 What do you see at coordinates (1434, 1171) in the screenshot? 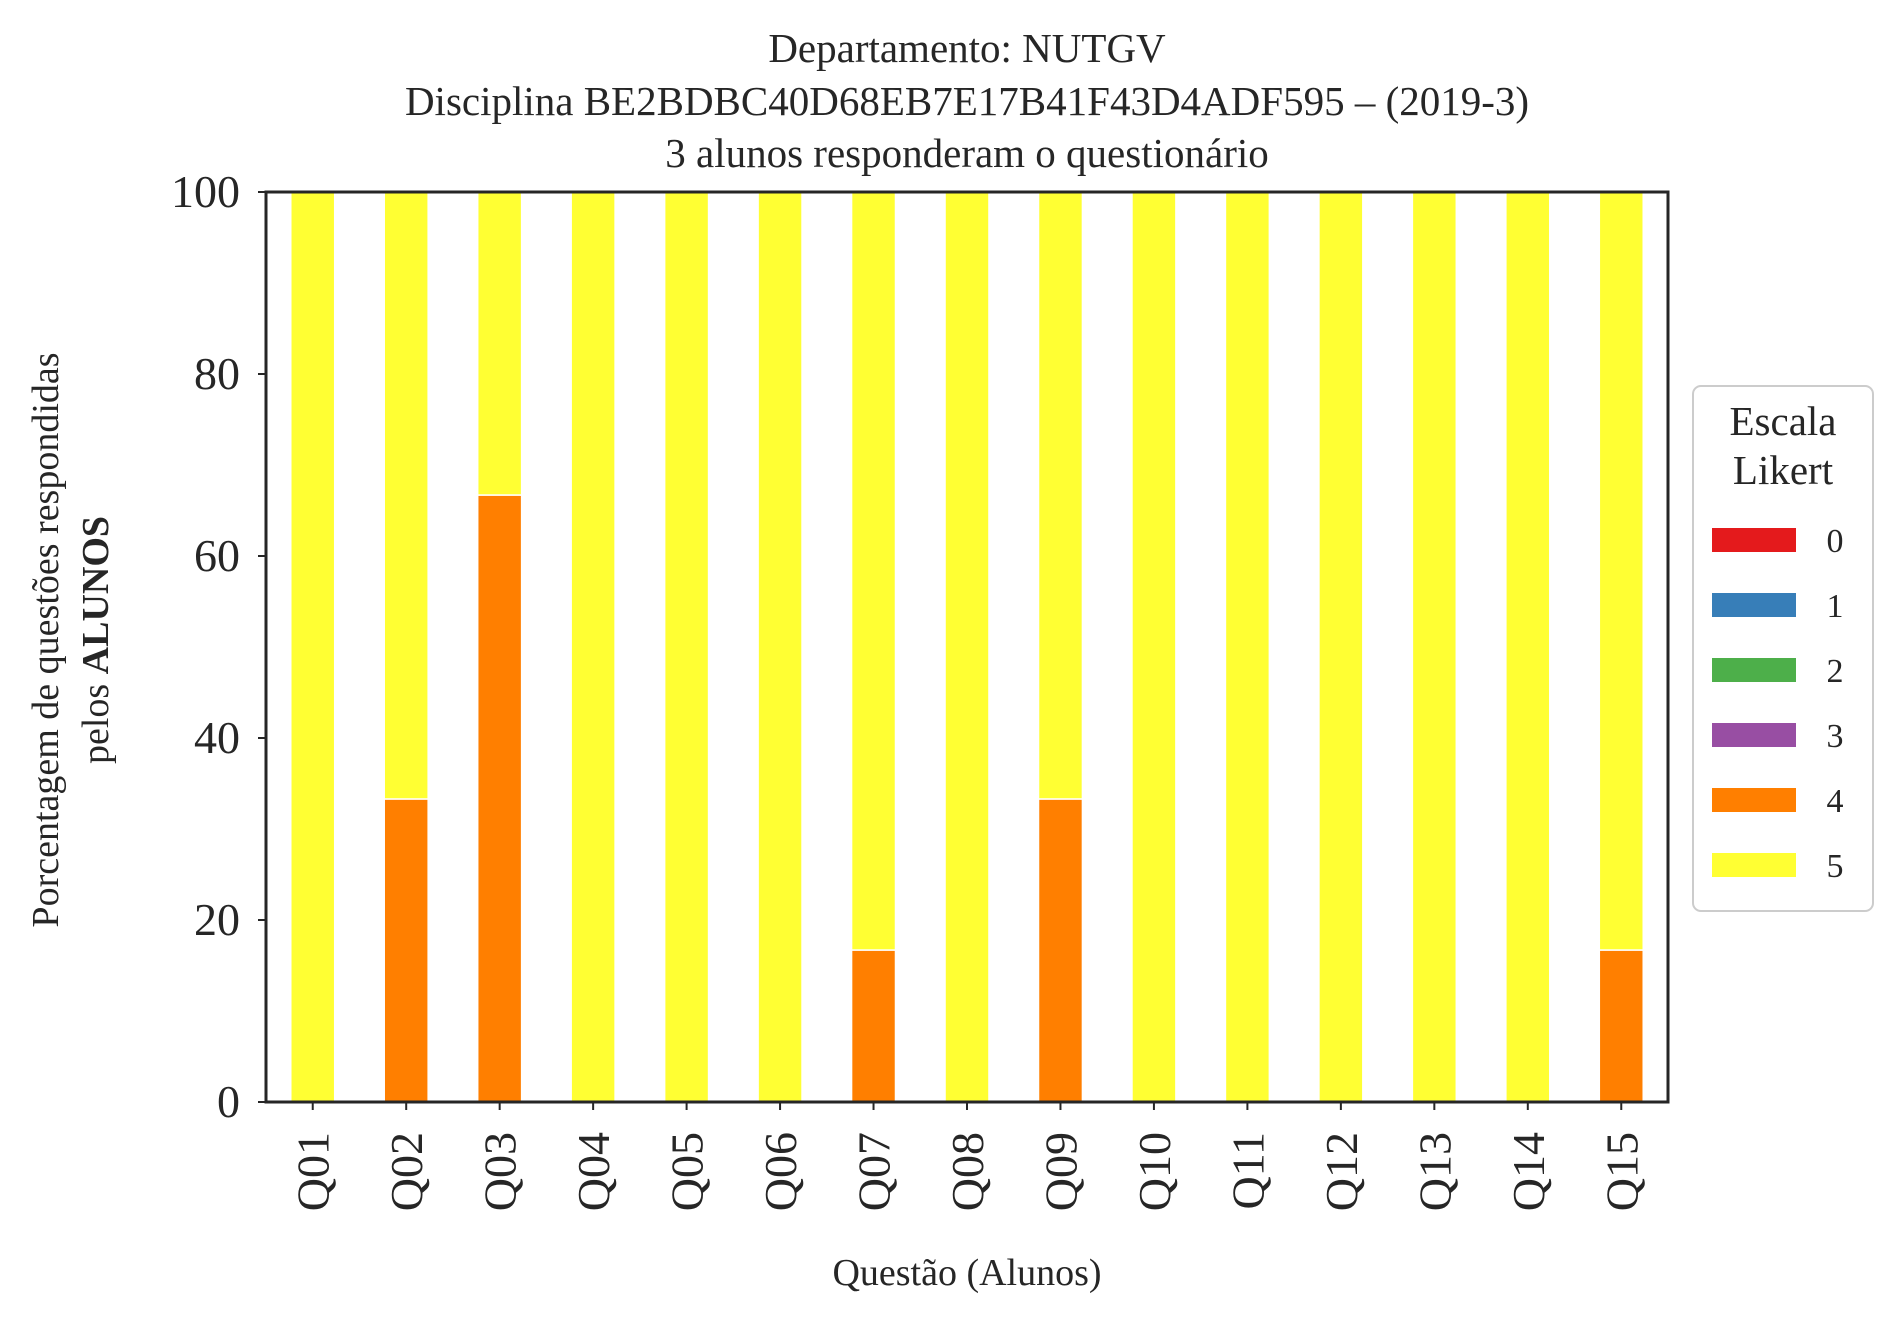
I see `x-tick-label: Q13` at bounding box center [1434, 1171].